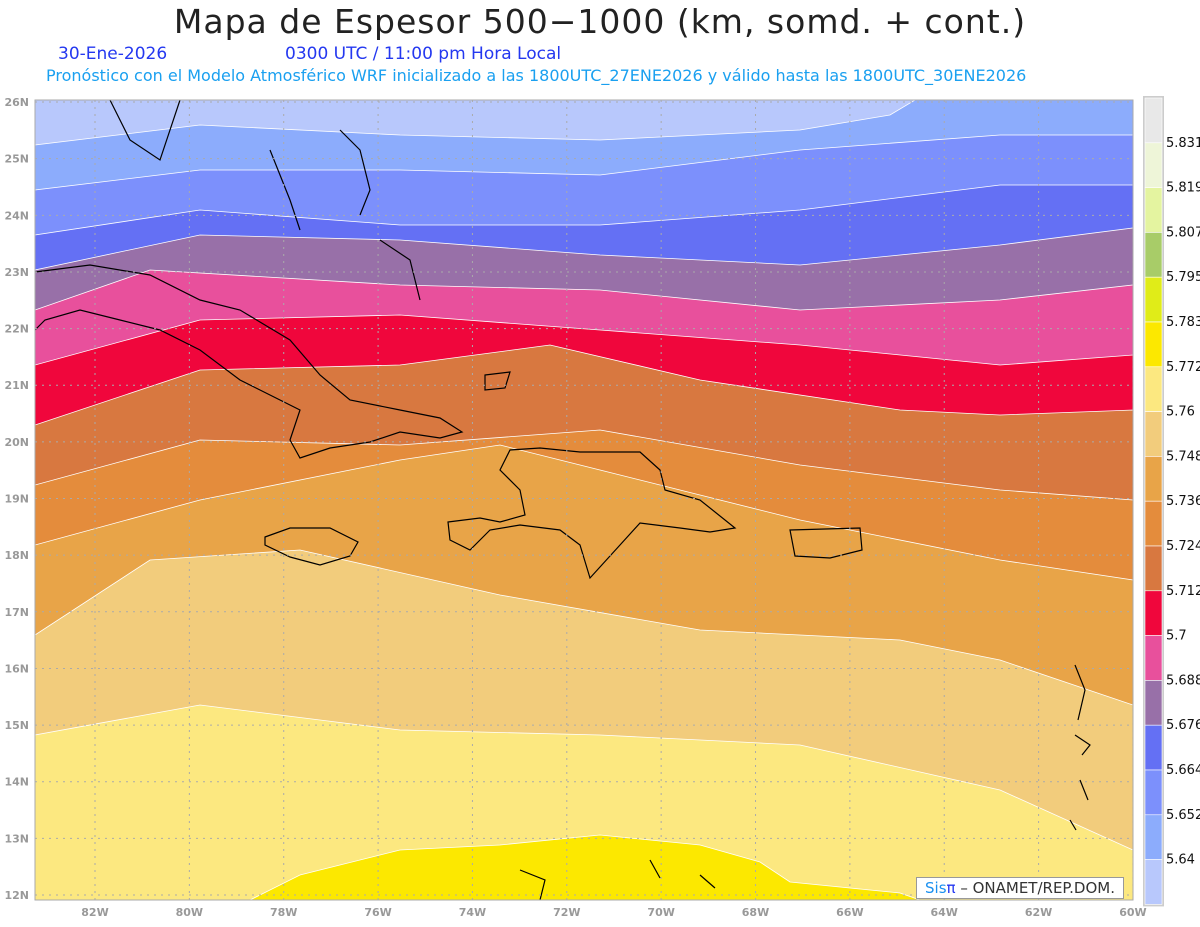 Image resolution: width=1200 pixels, height=927 pixels. What do you see at coordinates (936, 888) in the screenshot?
I see `credit-brand: Sis` at bounding box center [936, 888].